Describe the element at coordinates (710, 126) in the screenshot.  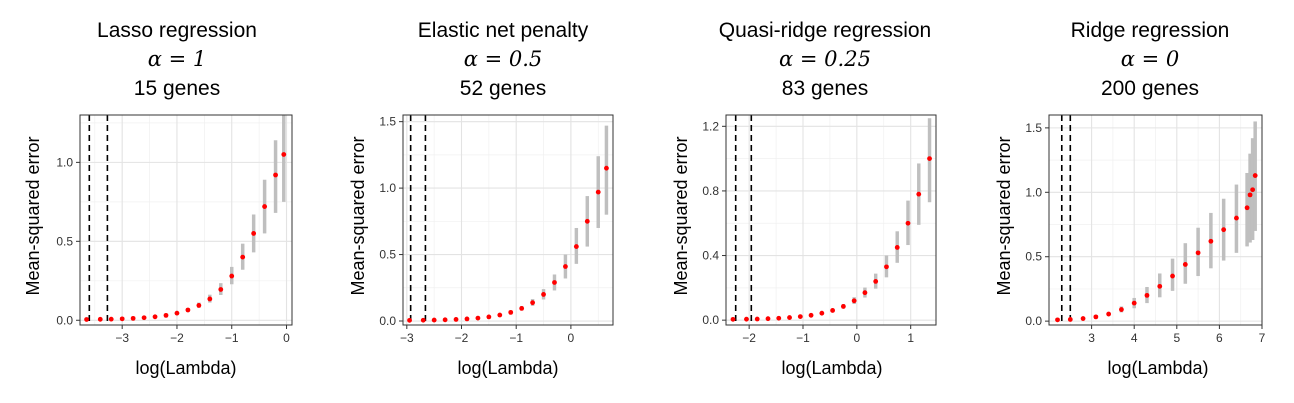
I see `y-tick-label: 1.2` at that location.